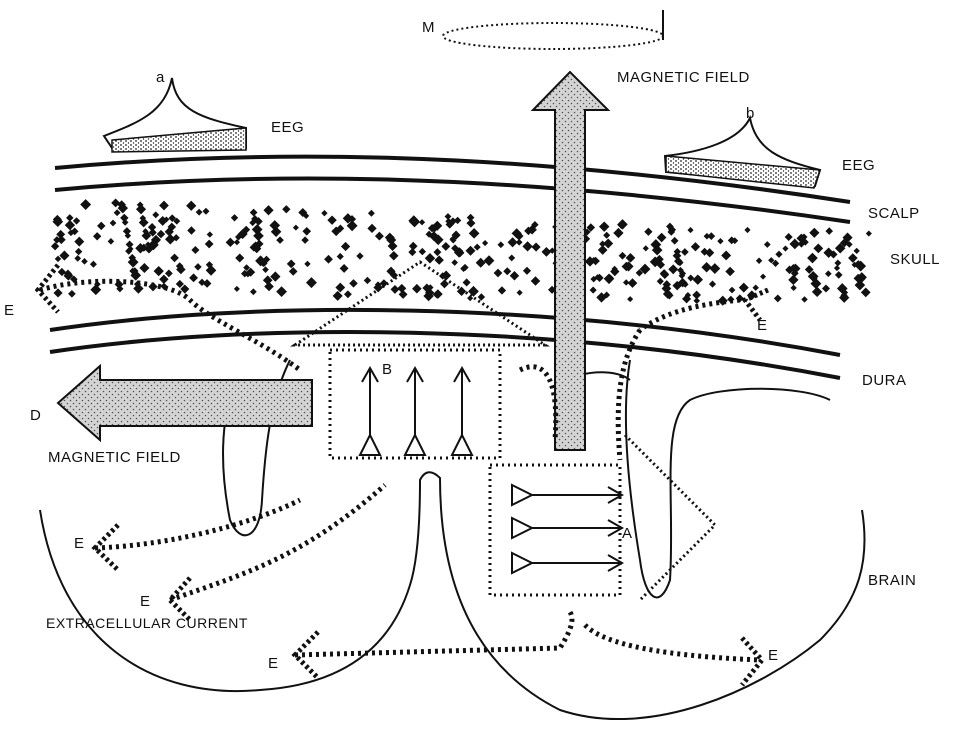 This screenshot has width=956, height=734. Describe the element at coordinates (174, 115) in the screenshot. I see `eeg-electrode-a` at that location.